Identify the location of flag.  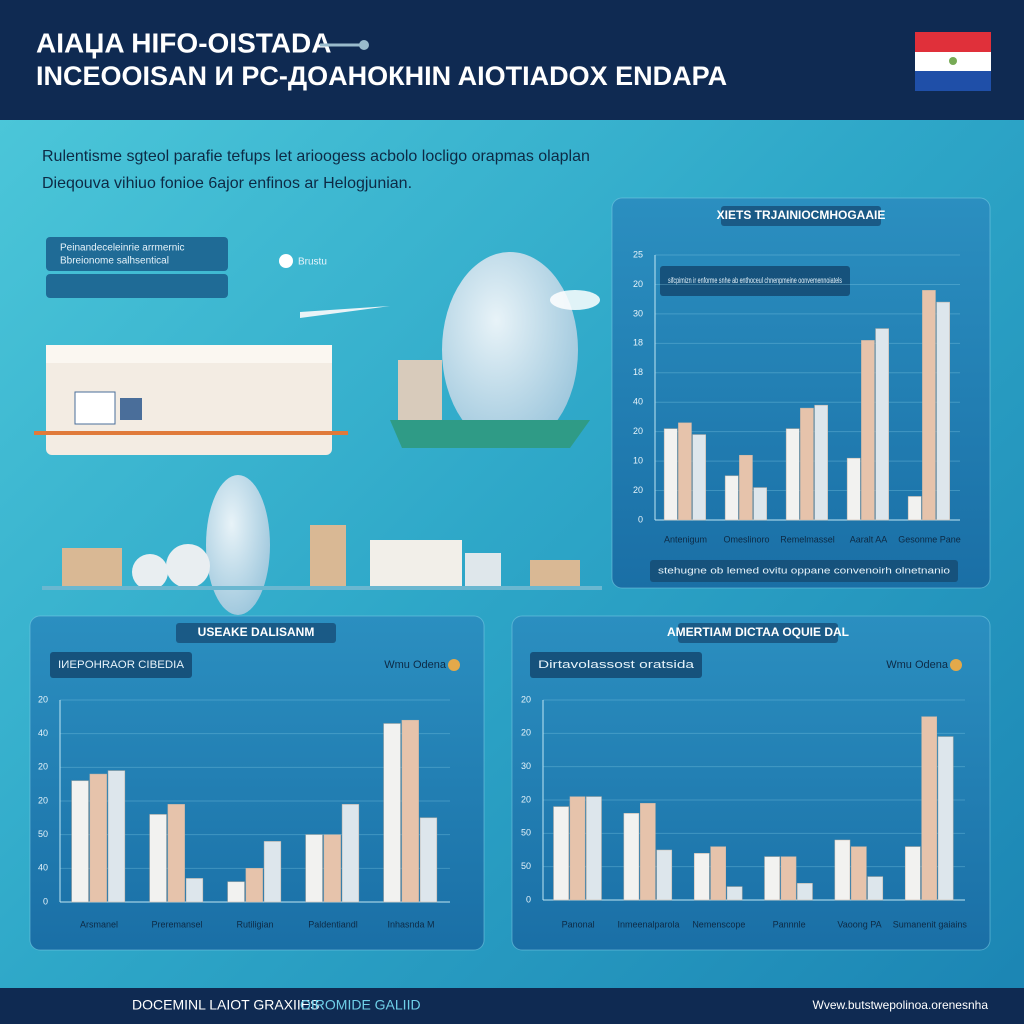
(953, 61).